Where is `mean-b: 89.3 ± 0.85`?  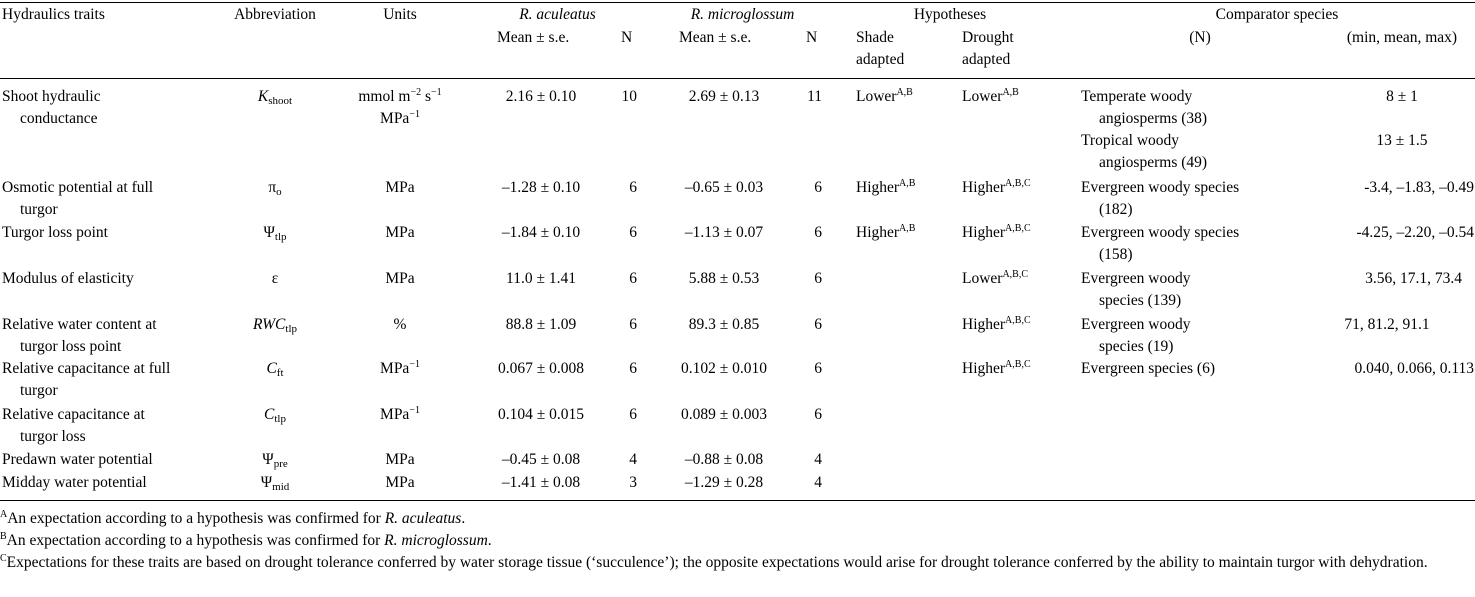
mean-b: 89.3 ± 0.85 is located at coordinates (724, 324).